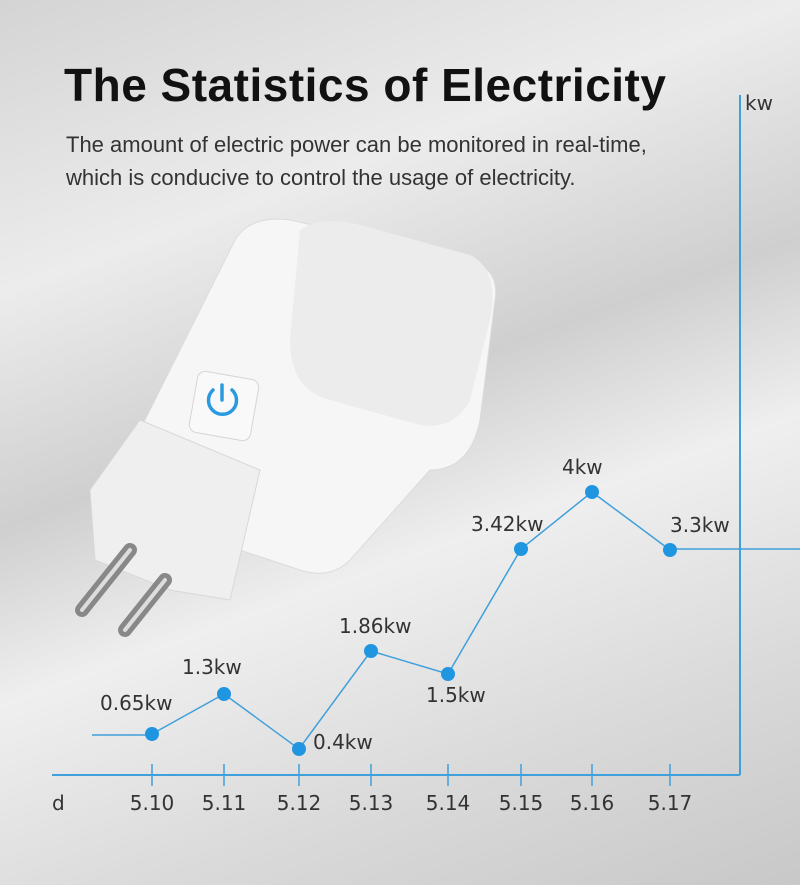 The width and height of the screenshot is (800, 885). What do you see at coordinates (136, 703) in the screenshot?
I see `data-label: 0.65kw` at bounding box center [136, 703].